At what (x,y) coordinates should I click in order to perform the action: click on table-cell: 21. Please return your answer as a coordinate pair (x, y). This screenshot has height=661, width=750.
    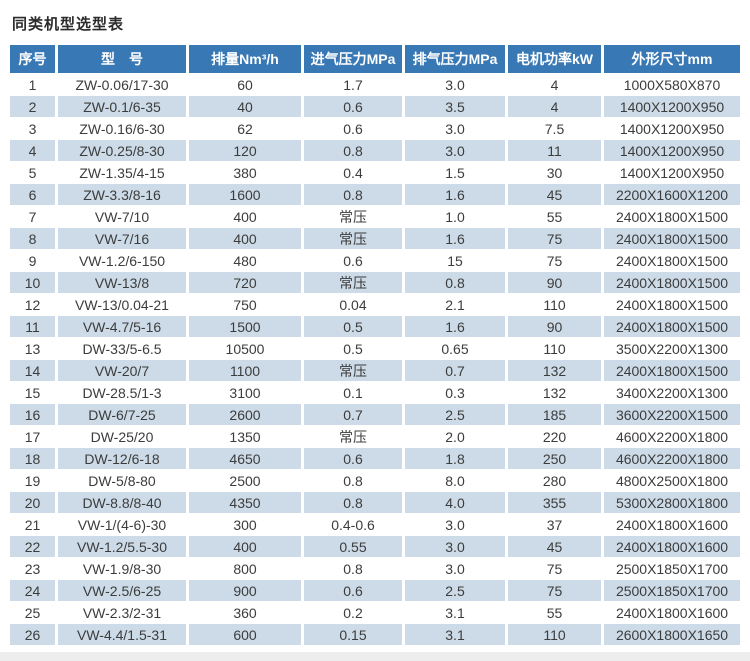
    Looking at the image, I should click on (32, 524).